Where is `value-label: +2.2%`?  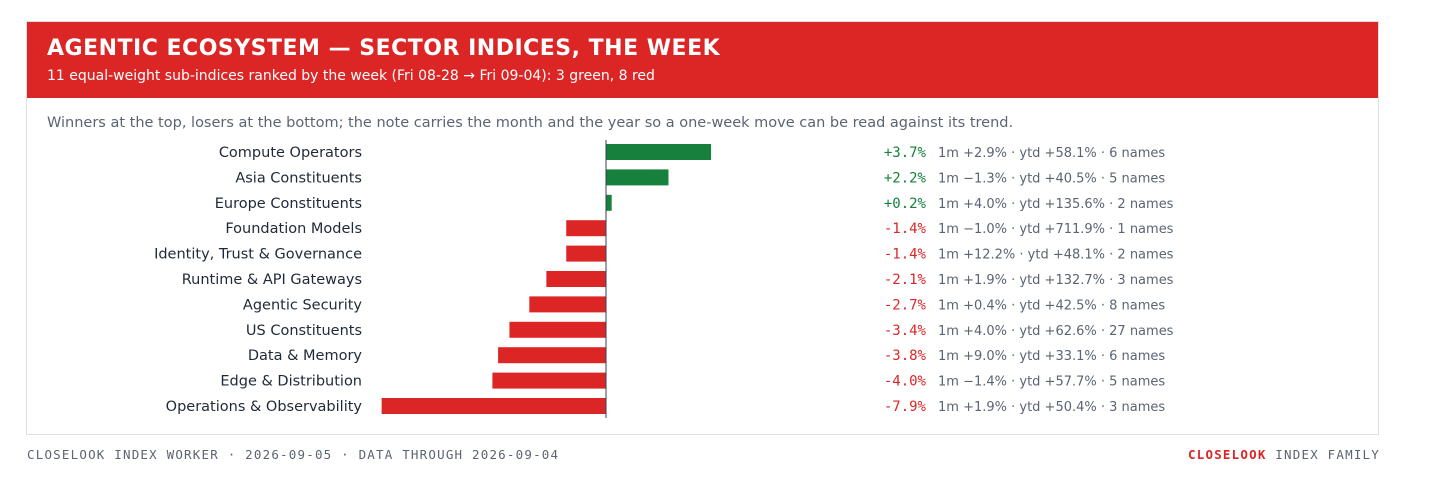
value-label: +2.2% is located at coordinates (905, 178).